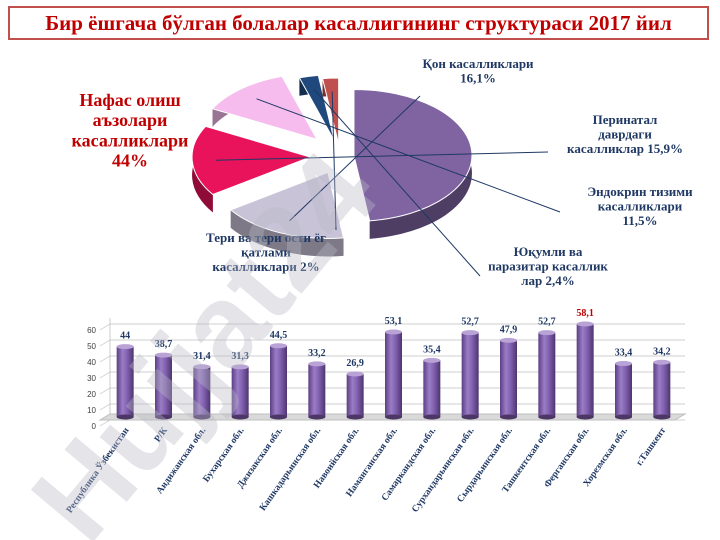 The image size is (720, 540). Describe the element at coordinates (240, 356) in the screenshot. I see `bar-value-label: 31,3` at that location.